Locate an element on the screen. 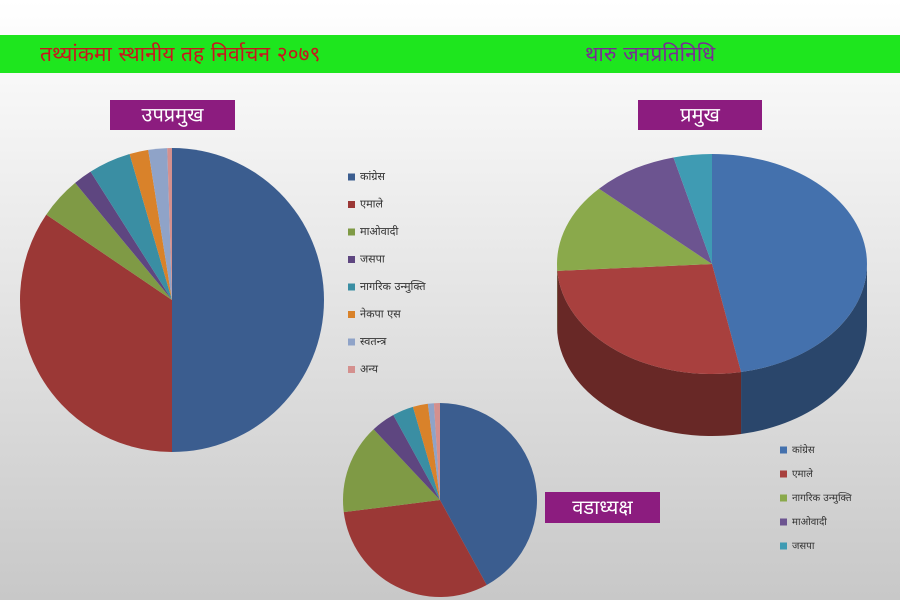  legend-label: अन्य is located at coordinates (369, 369).